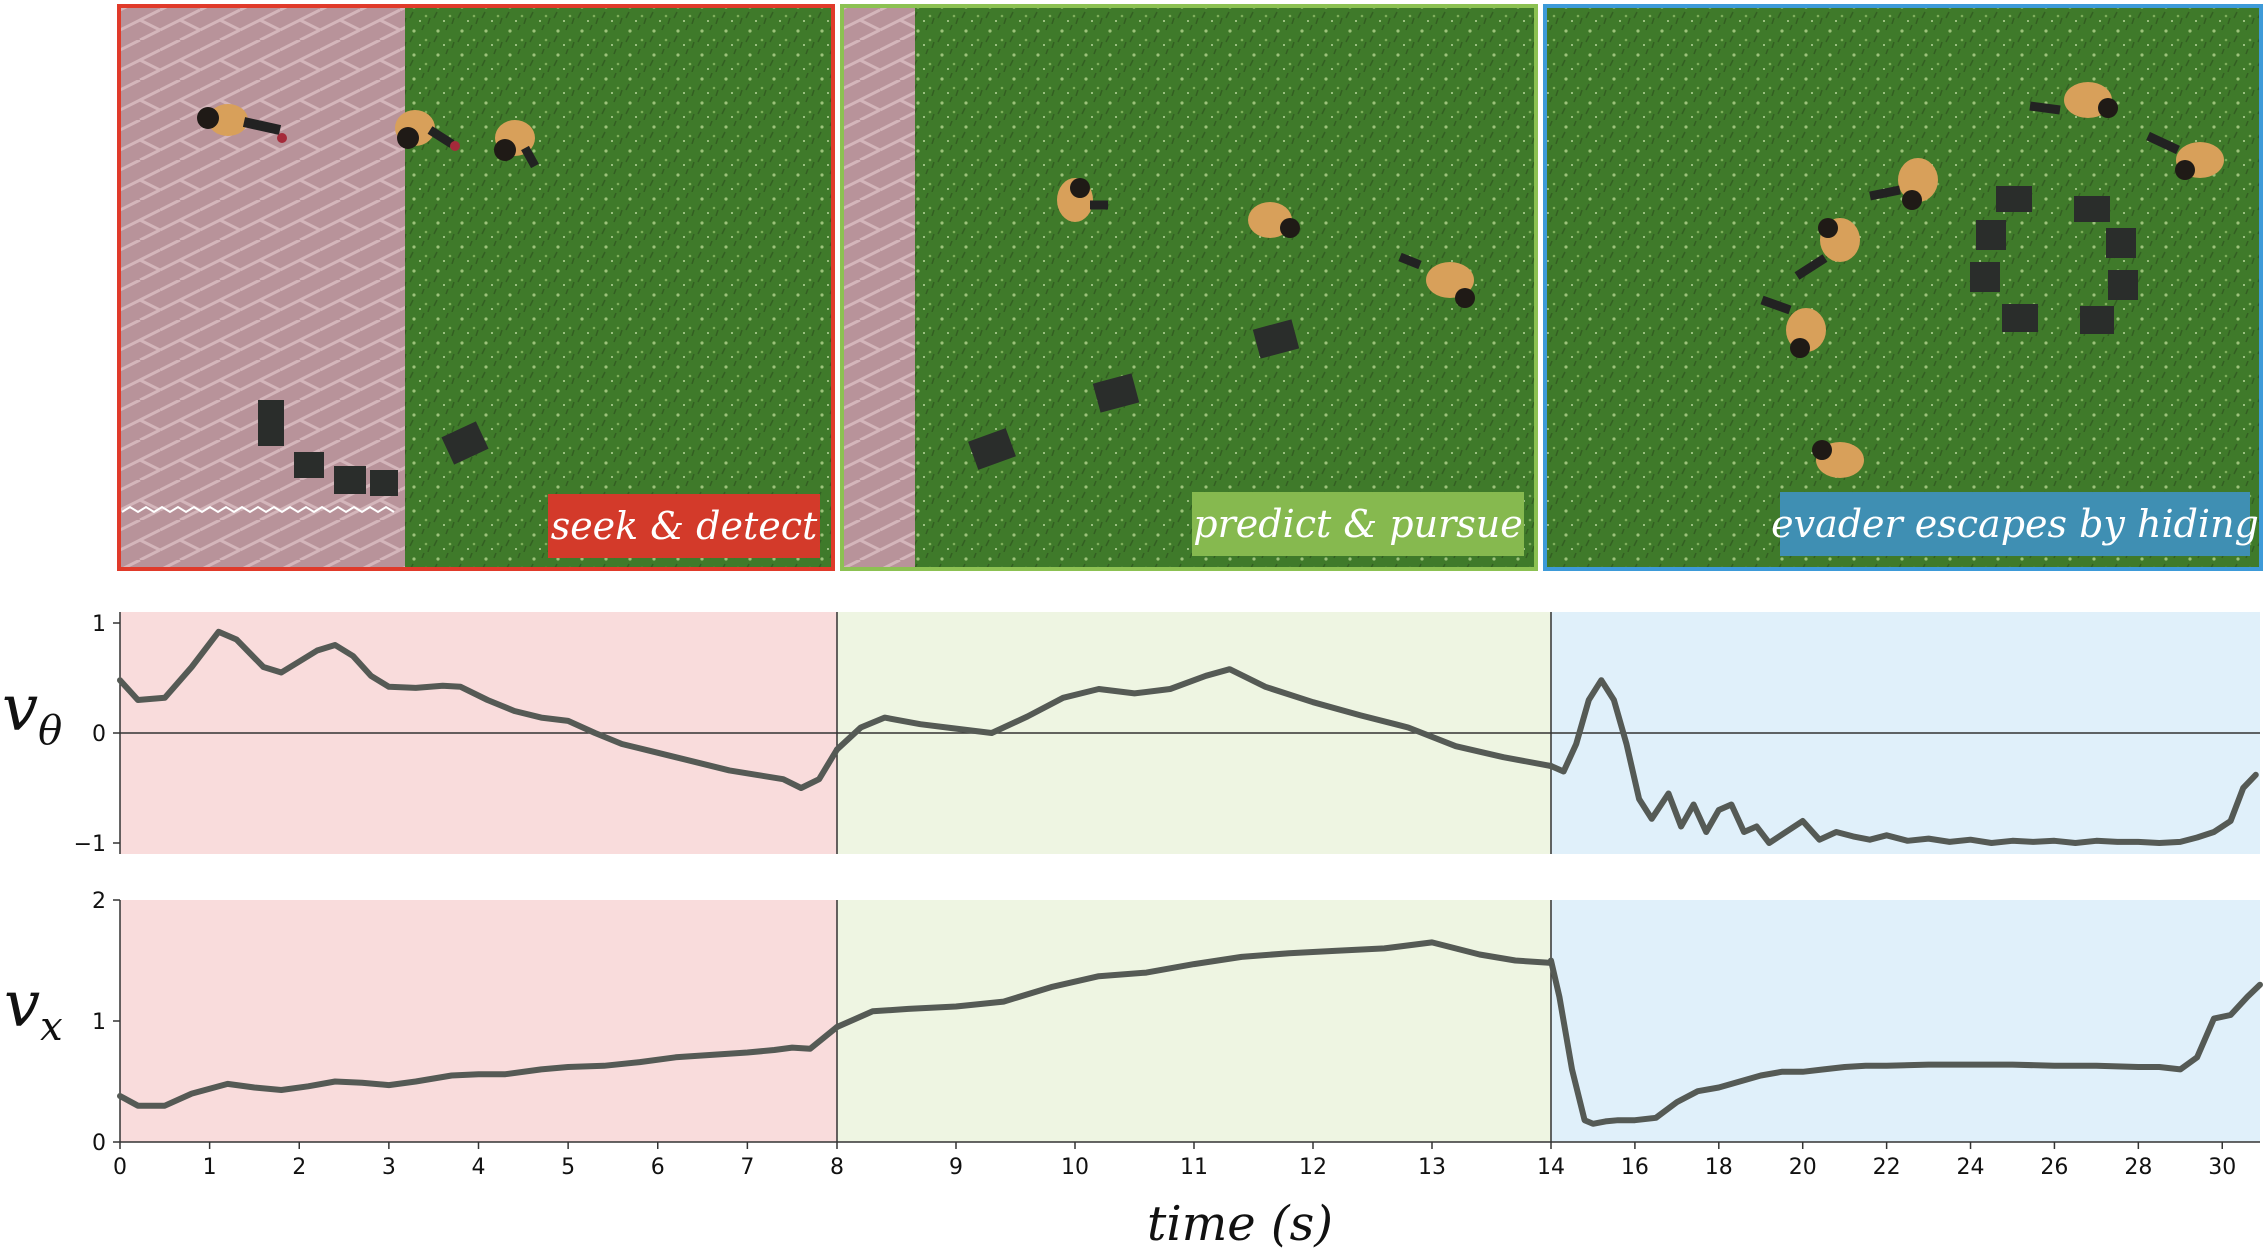  Describe the element at coordinates (20, 709) in the screenshot. I see `ylabel-theta-main: v` at that location.